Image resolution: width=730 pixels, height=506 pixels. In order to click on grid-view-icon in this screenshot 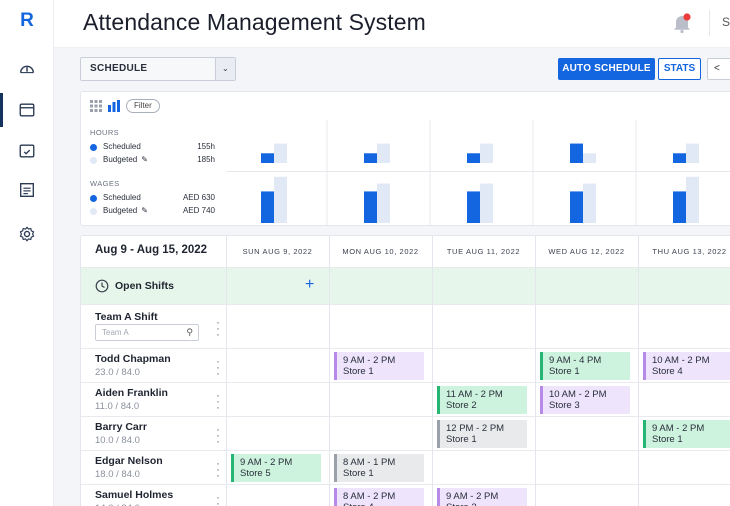, I will do `click(96, 106)`.